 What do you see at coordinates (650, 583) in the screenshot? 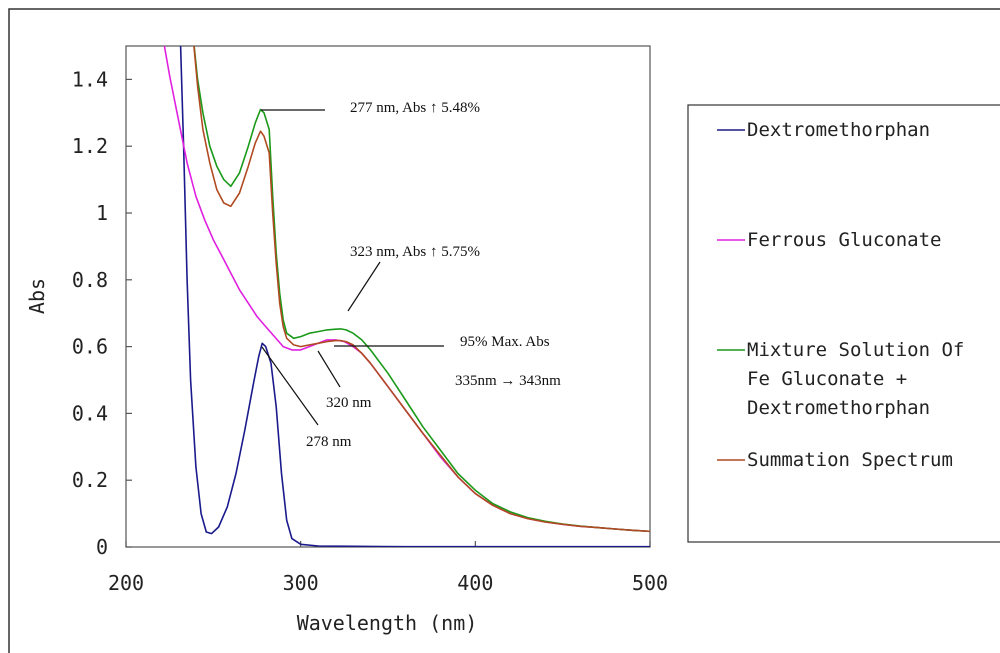
I see `x-tick-label: 500` at bounding box center [650, 583].